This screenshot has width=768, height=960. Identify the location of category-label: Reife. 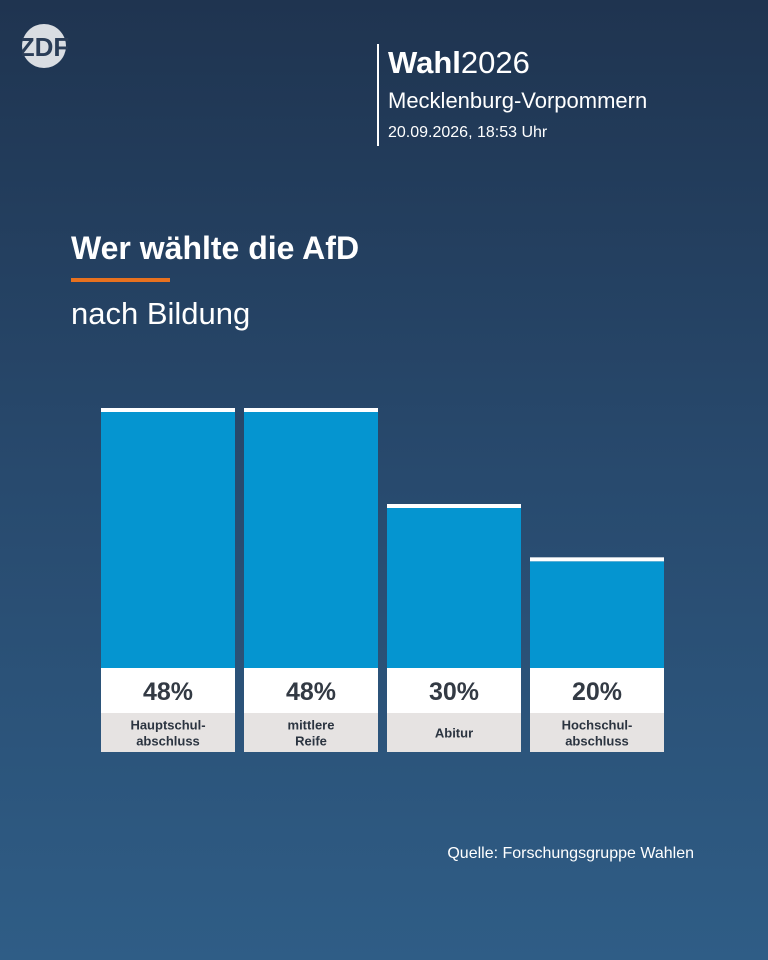
(311, 741).